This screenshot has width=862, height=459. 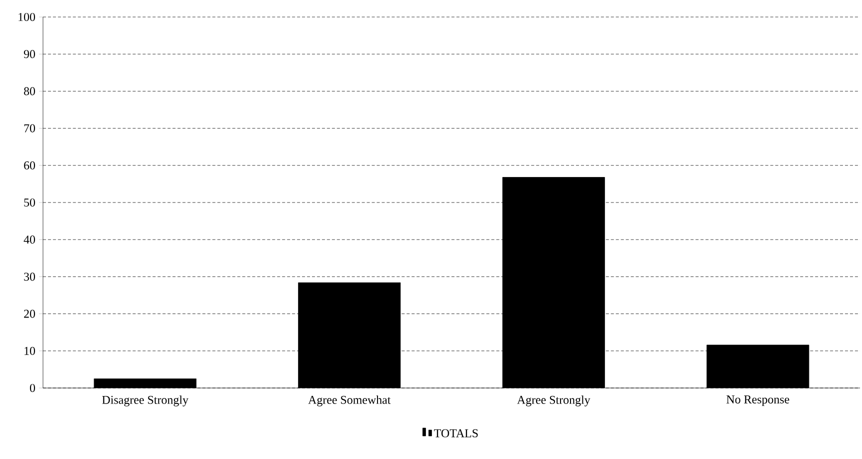 I want to click on y-tick-label: 100, so click(x=27, y=17).